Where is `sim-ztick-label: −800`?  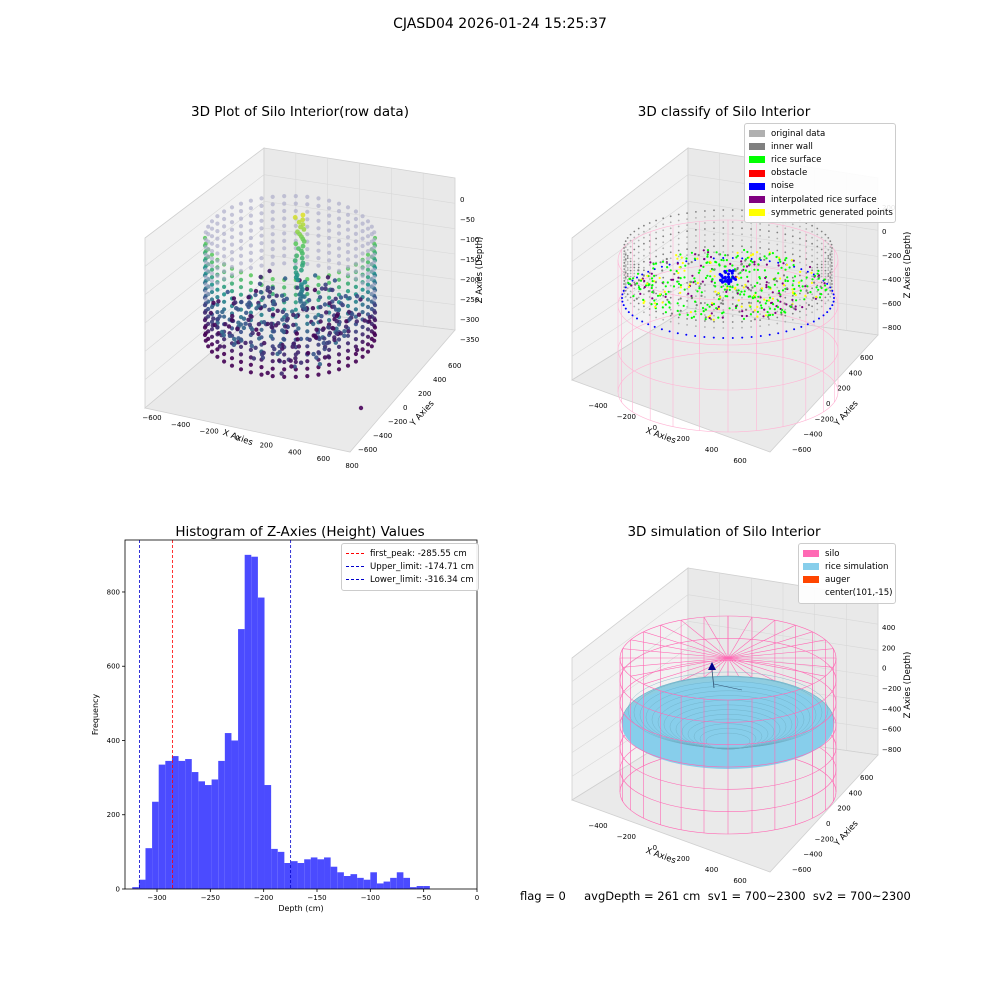
sim-ztick-label: −800 is located at coordinates (891, 750).